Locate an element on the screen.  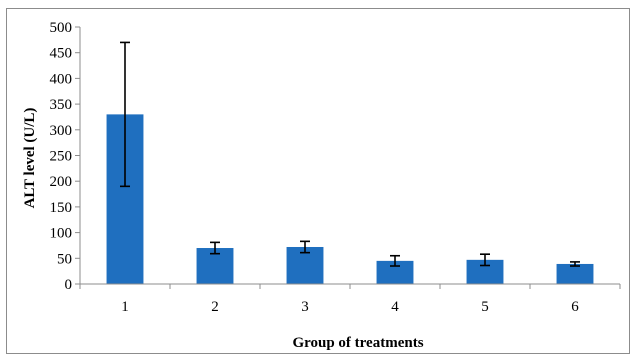
y-tick-label: 450 is located at coordinates (61, 54).